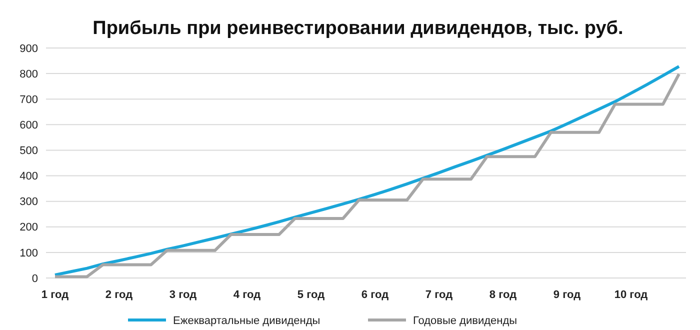  What do you see at coordinates (29, 253) in the screenshot?
I see `y-tick-label: 100` at bounding box center [29, 253].